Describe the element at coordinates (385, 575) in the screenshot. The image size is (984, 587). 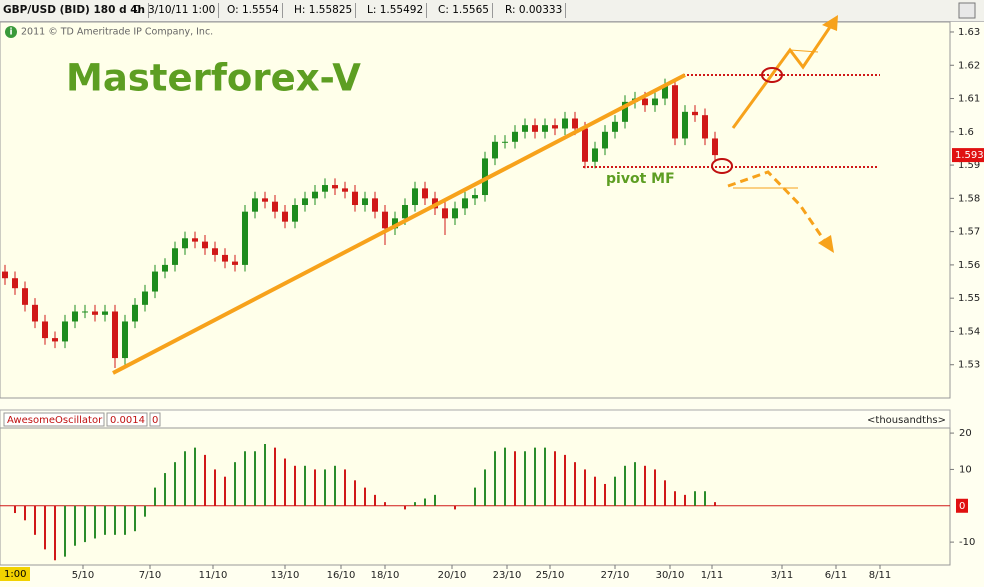
I see `x-tick-label: 18/10` at that location.